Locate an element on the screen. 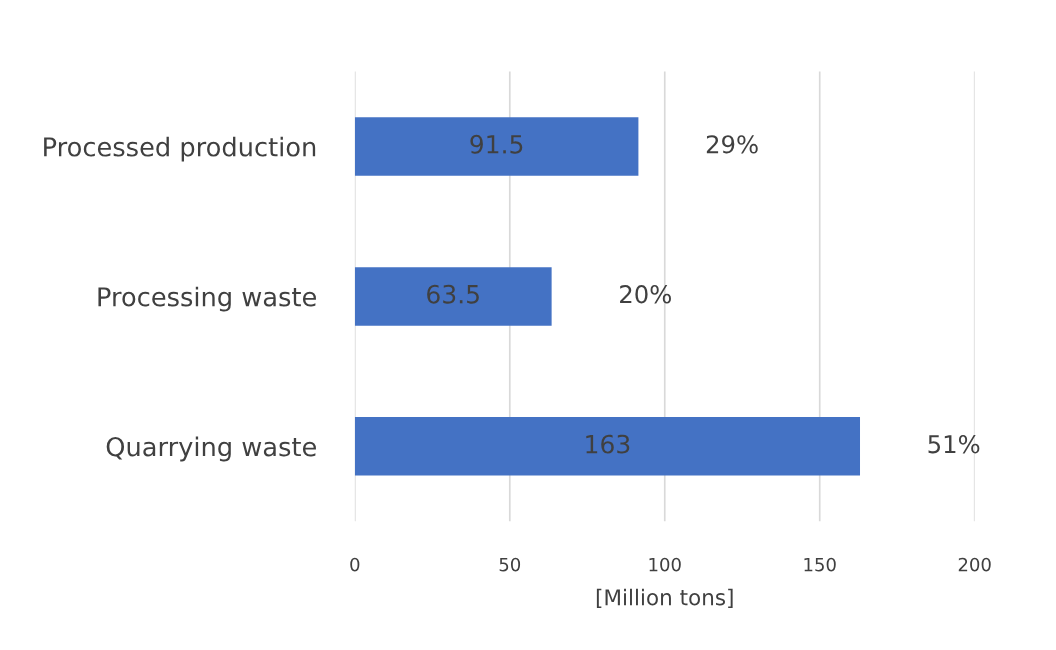  data-label: 91.5 is located at coordinates (496, 144).